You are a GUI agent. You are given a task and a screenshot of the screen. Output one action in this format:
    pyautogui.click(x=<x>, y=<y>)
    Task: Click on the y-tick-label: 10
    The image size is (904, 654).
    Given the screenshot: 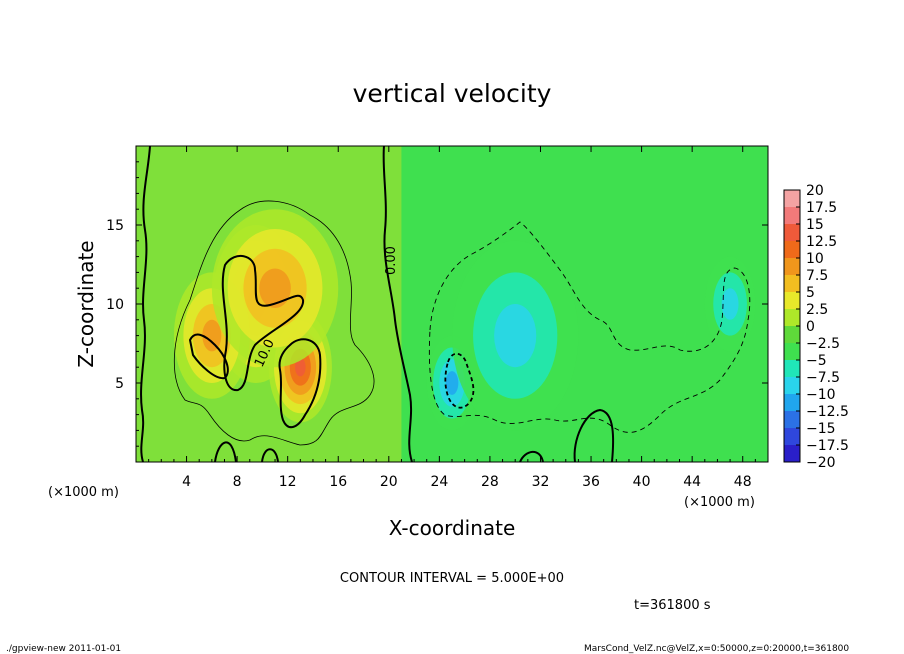 What is the action you would take?
    pyautogui.click(x=115, y=305)
    